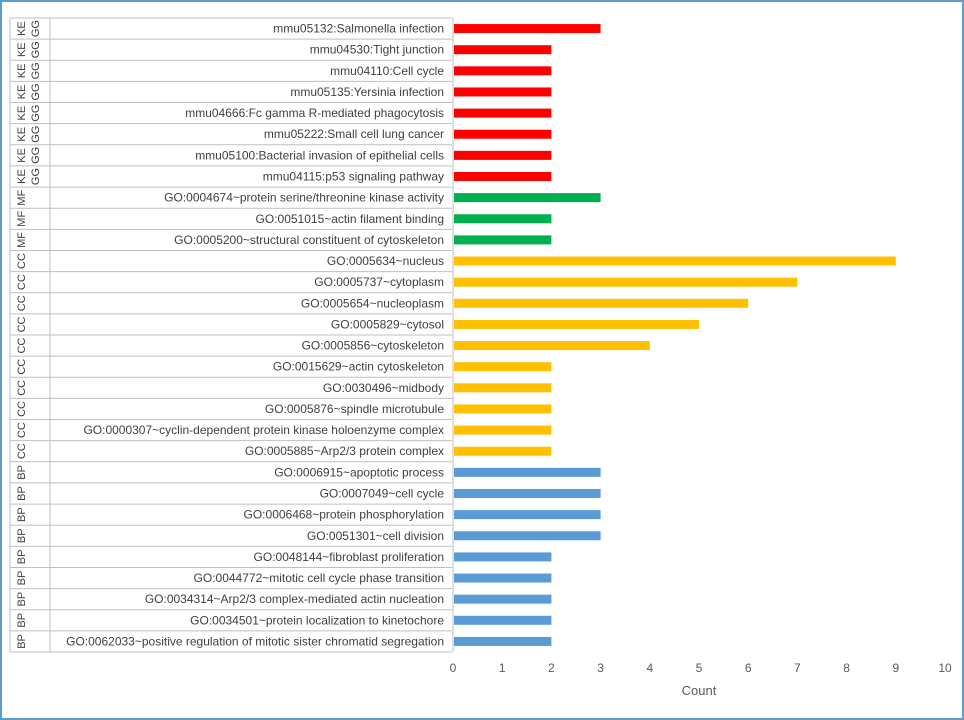 This screenshot has width=964, height=720. I want to click on category-label: GO:0015629~actin cytoskeleton, so click(358, 367).